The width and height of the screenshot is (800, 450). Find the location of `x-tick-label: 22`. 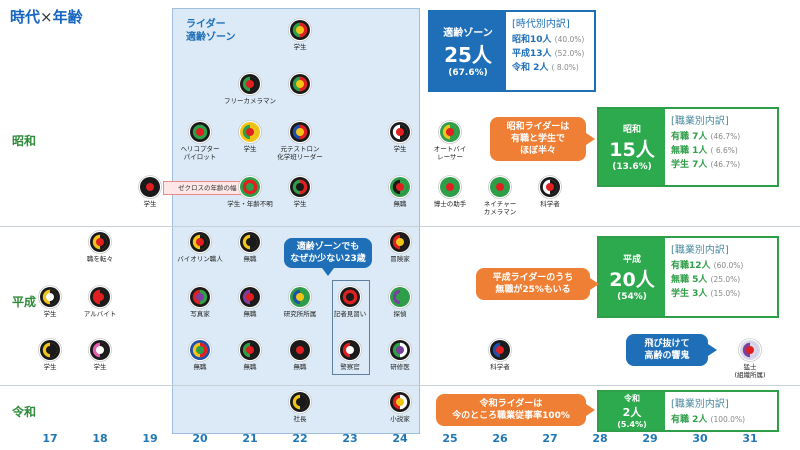

x-tick-label: 22 is located at coordinates (300, 438).